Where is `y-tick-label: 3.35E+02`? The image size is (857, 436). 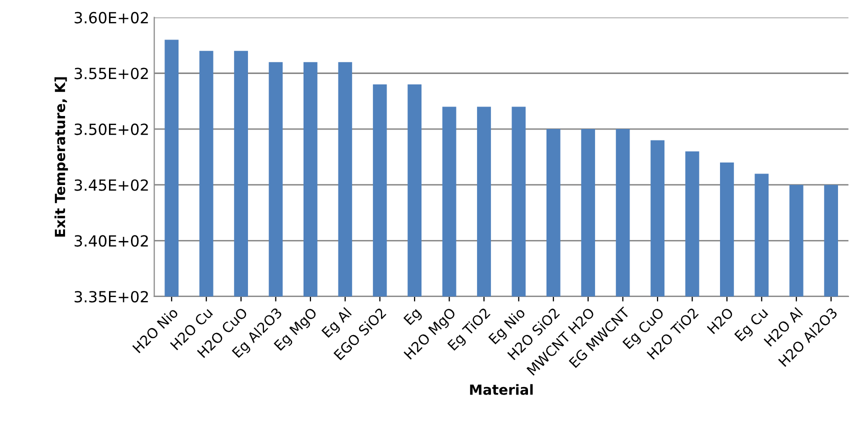
y-tick-label: 3.35E+02 is located at coordinates (111, 296).